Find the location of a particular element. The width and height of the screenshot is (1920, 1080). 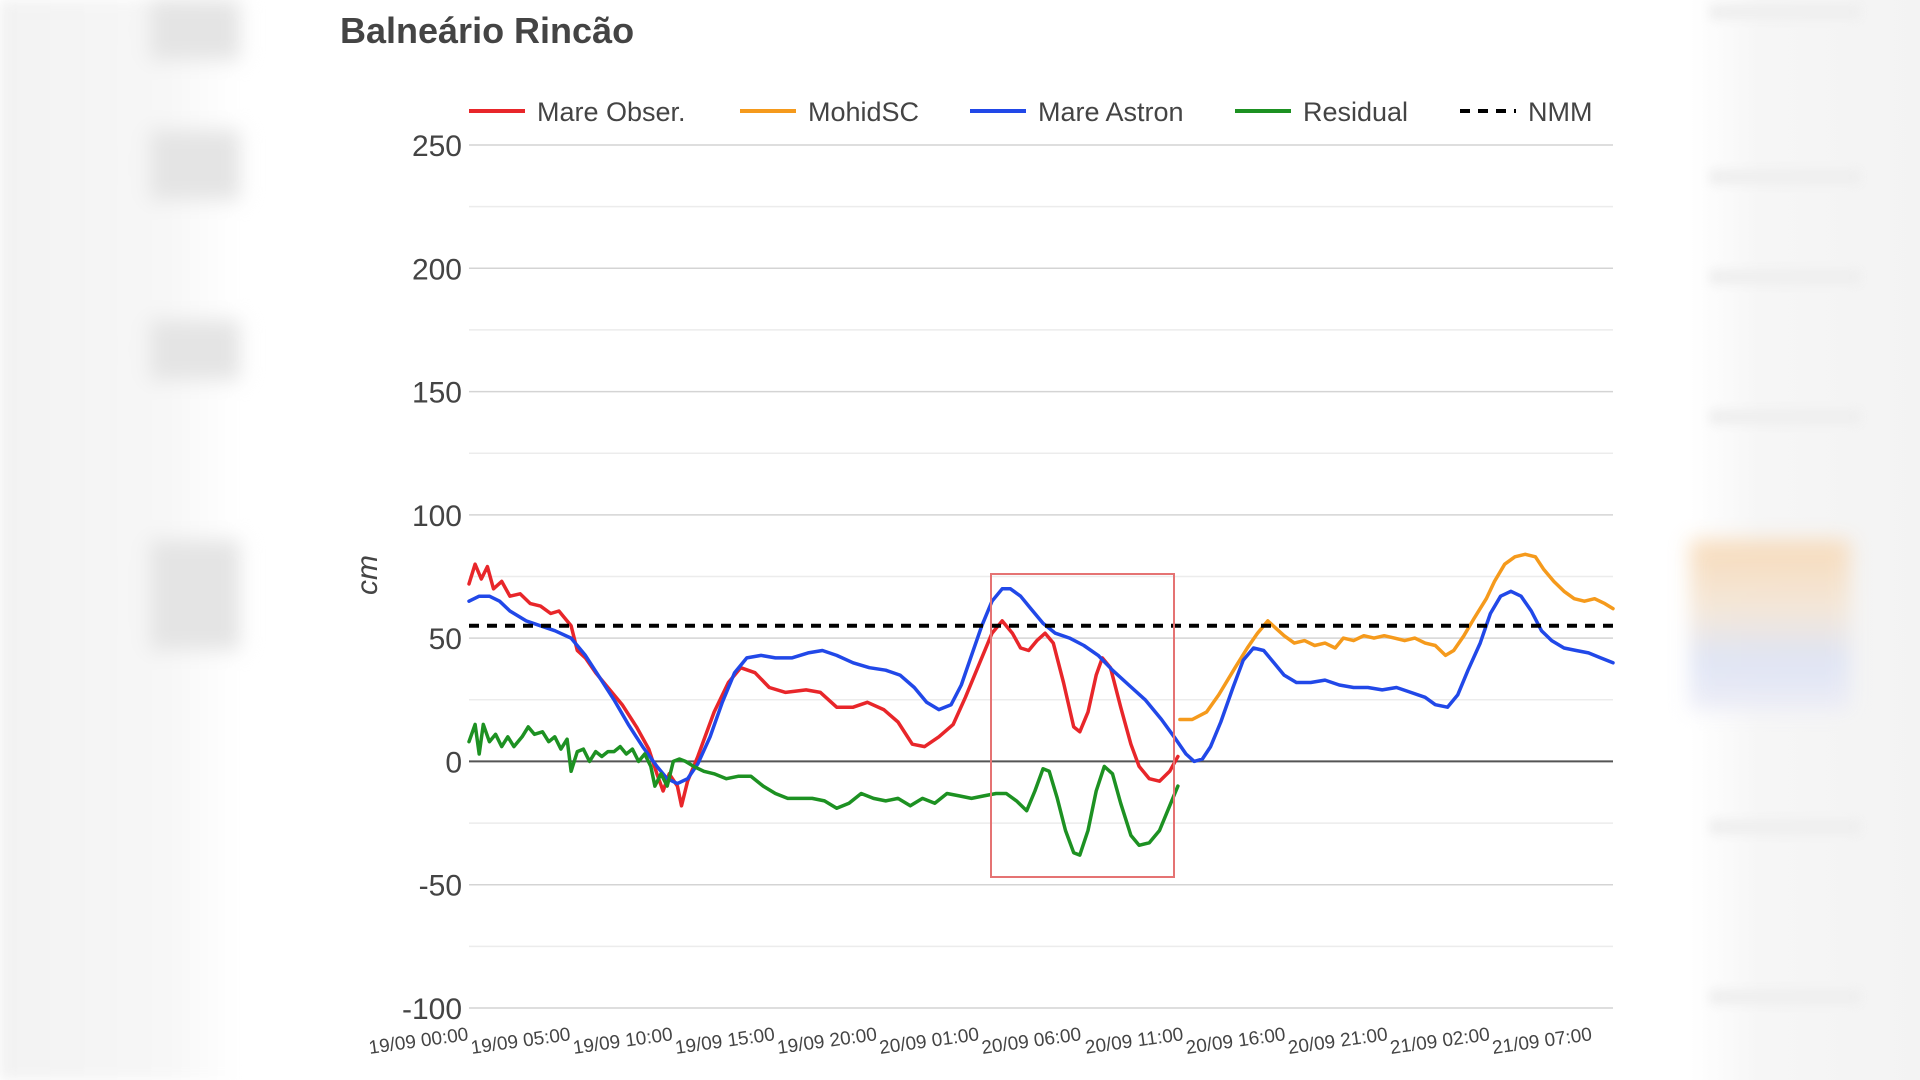

blurred-background-right is located at coordinates (1805, 540).